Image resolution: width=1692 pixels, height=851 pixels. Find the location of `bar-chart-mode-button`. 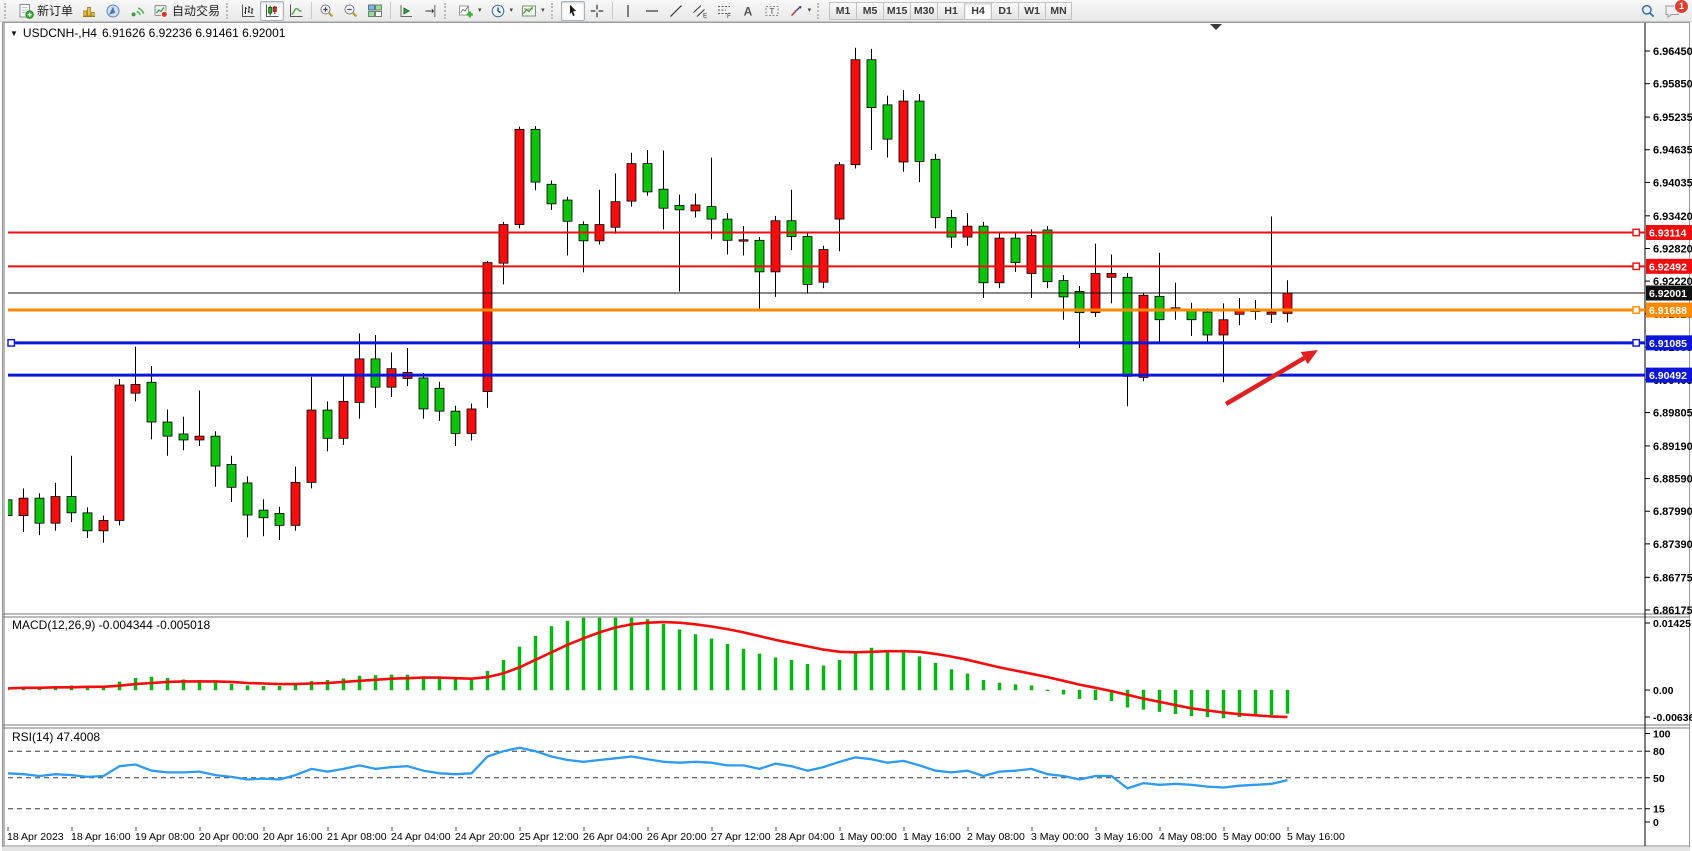

bar-chart-mode-button is located at coordinates (248, 11).